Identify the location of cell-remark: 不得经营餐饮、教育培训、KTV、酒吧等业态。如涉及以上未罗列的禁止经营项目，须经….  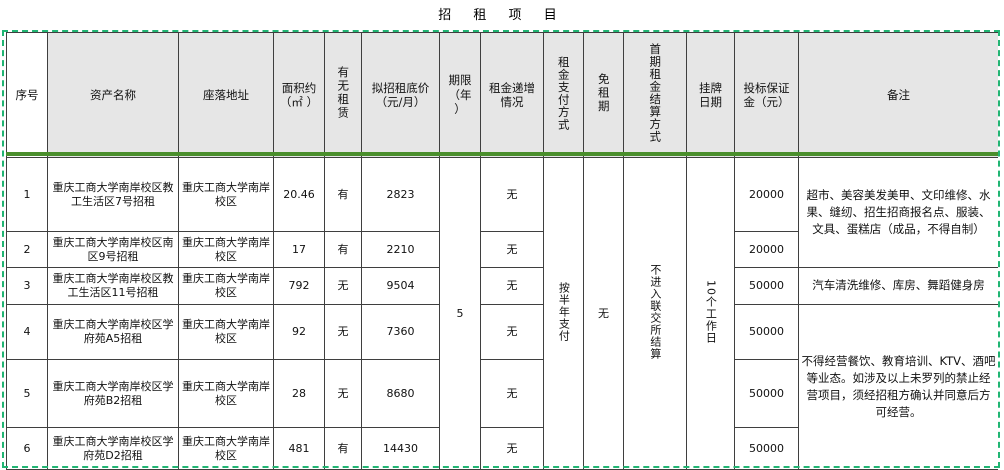
(898, 387).